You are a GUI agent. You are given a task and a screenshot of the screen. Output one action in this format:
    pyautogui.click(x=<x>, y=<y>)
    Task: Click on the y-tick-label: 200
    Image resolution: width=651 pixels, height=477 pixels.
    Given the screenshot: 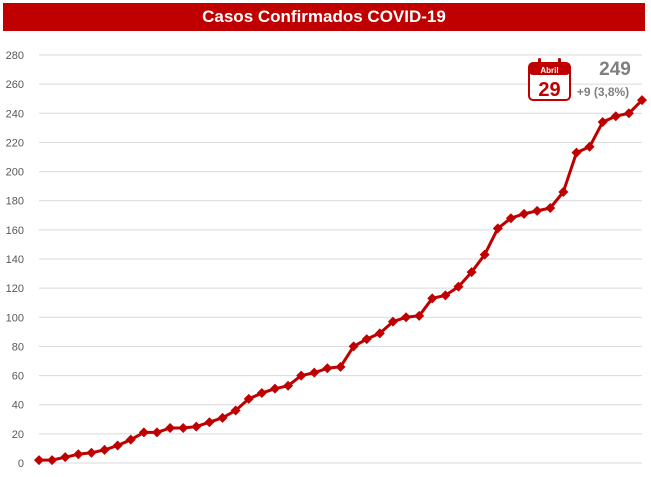 What is the action you would take?
    pyautogui.click(x=15, y=173)
    